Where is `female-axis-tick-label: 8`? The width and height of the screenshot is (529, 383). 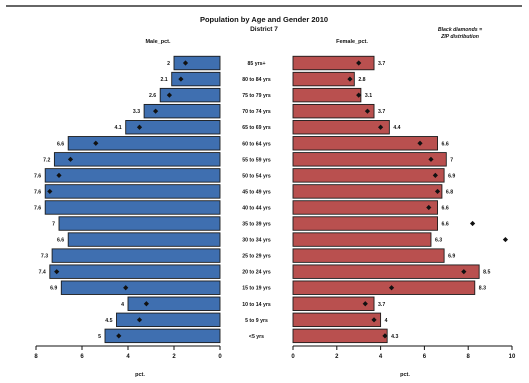
female-axis-tick-label: 8 is located at coordinates (469, 357).